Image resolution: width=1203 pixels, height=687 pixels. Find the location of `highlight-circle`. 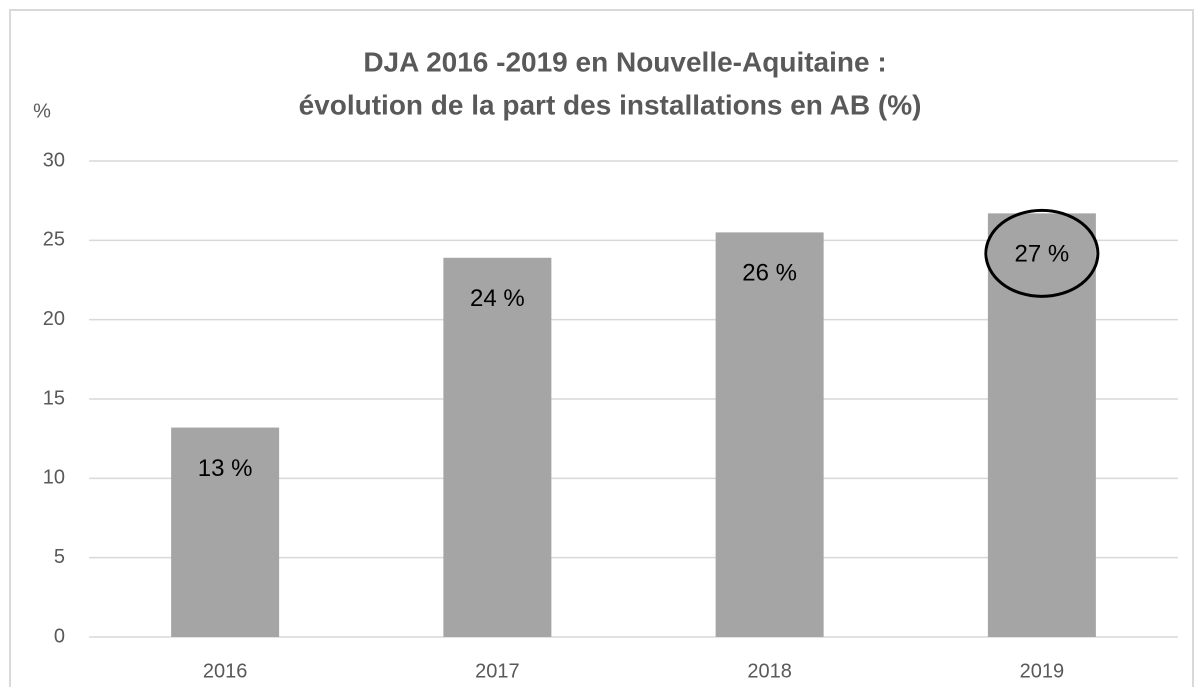

highlight-circle is located at coordinates (1042, 253).